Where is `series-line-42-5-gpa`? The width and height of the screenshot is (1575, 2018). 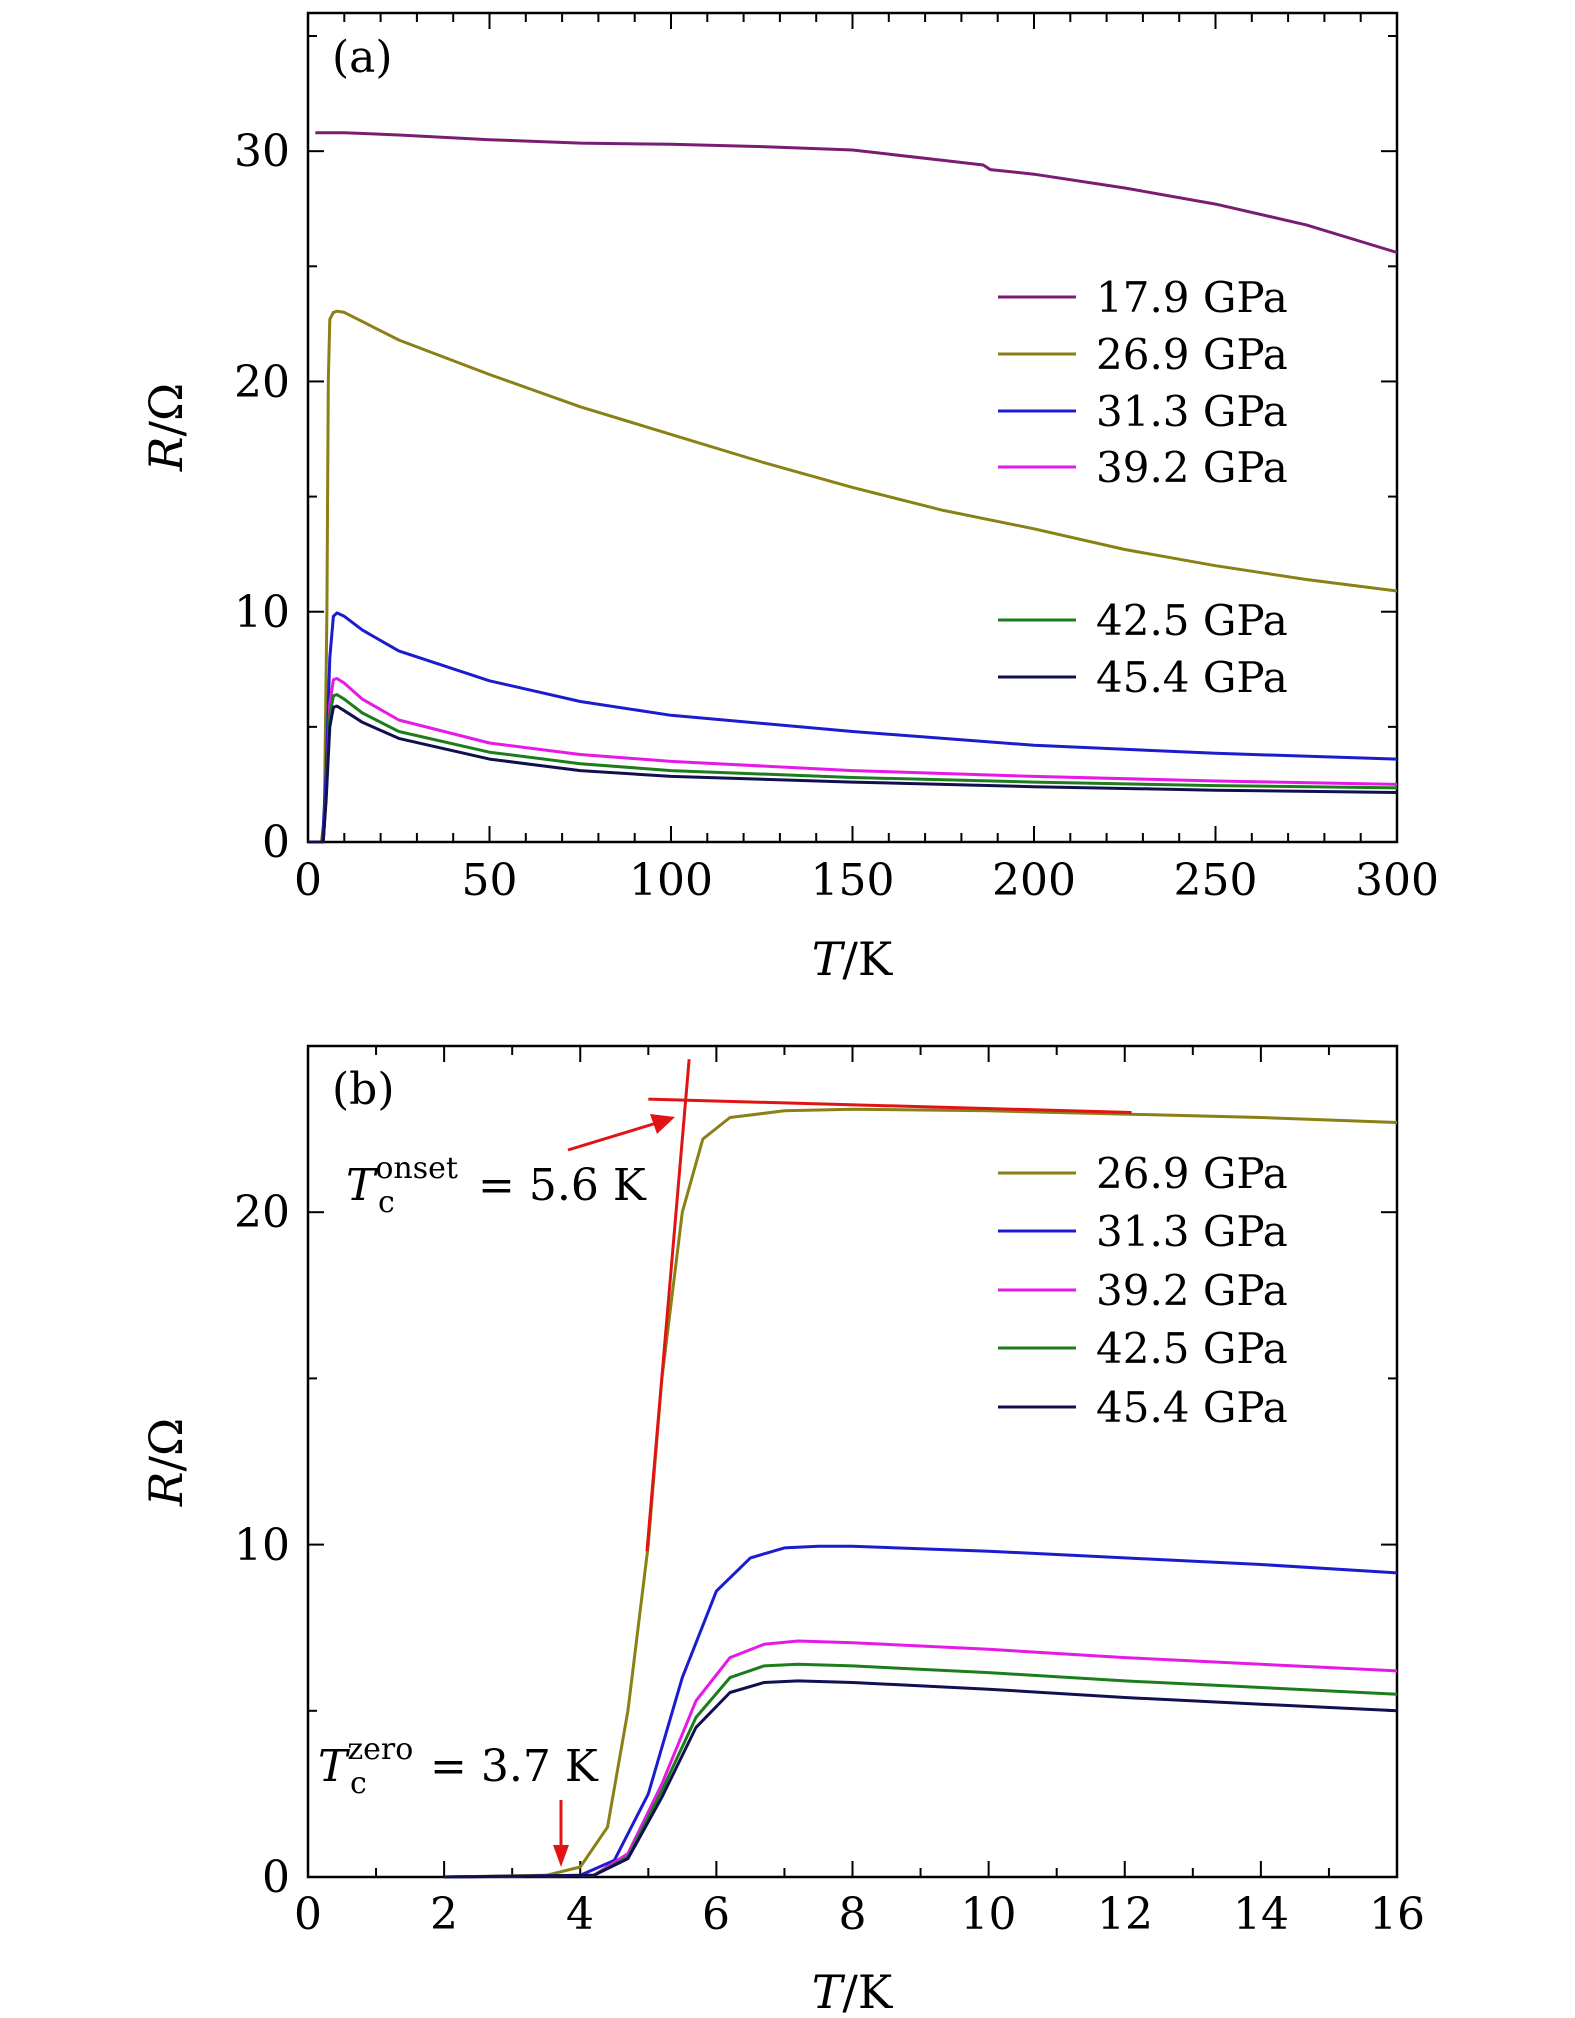 series-line-42-5-gpa is located at coordinates (853, 768).